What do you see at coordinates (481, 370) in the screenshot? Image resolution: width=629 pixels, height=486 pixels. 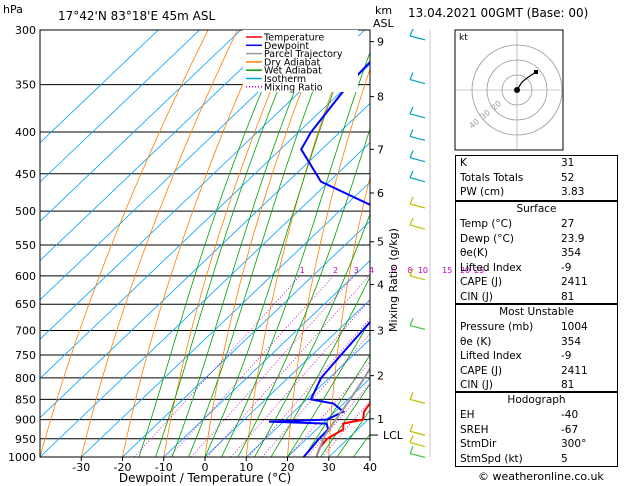 I see `mu-label: CAPE (J)` at bounding box center [481, 370].